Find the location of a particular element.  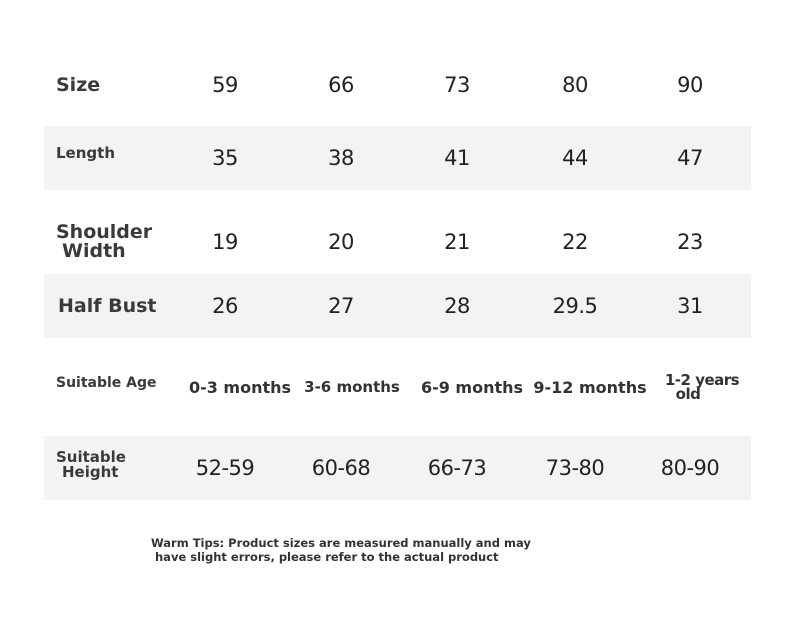

table-cell: 1-2 years old is located at coordinates (702, 386).